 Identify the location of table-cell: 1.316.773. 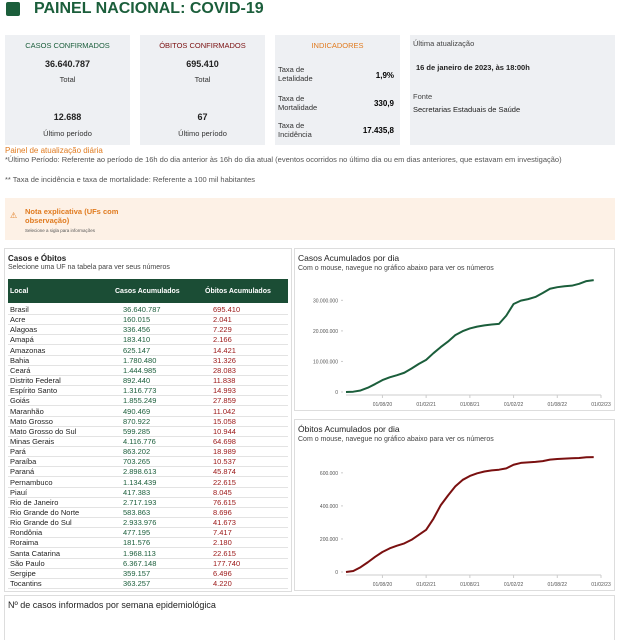
(140, 391).